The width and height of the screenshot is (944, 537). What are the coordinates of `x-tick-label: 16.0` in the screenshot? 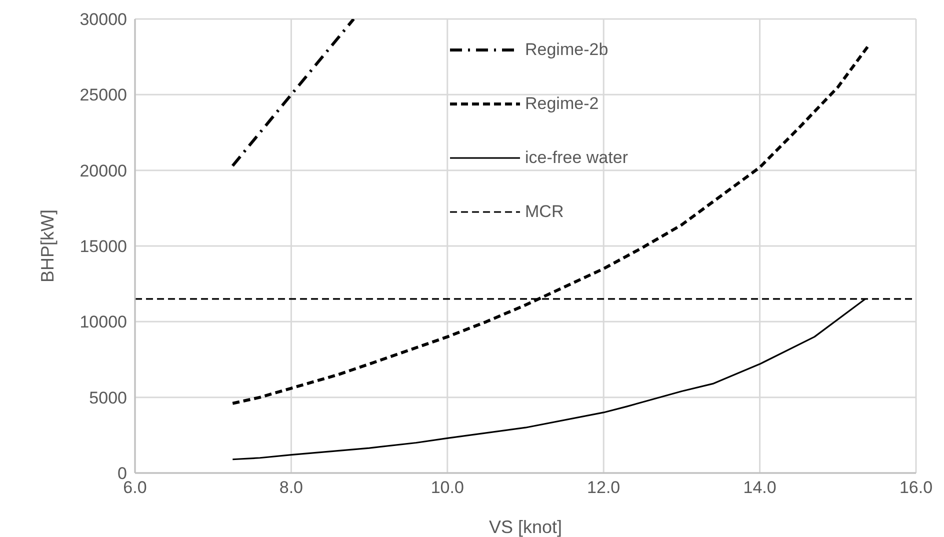 It's located at (916, 488).